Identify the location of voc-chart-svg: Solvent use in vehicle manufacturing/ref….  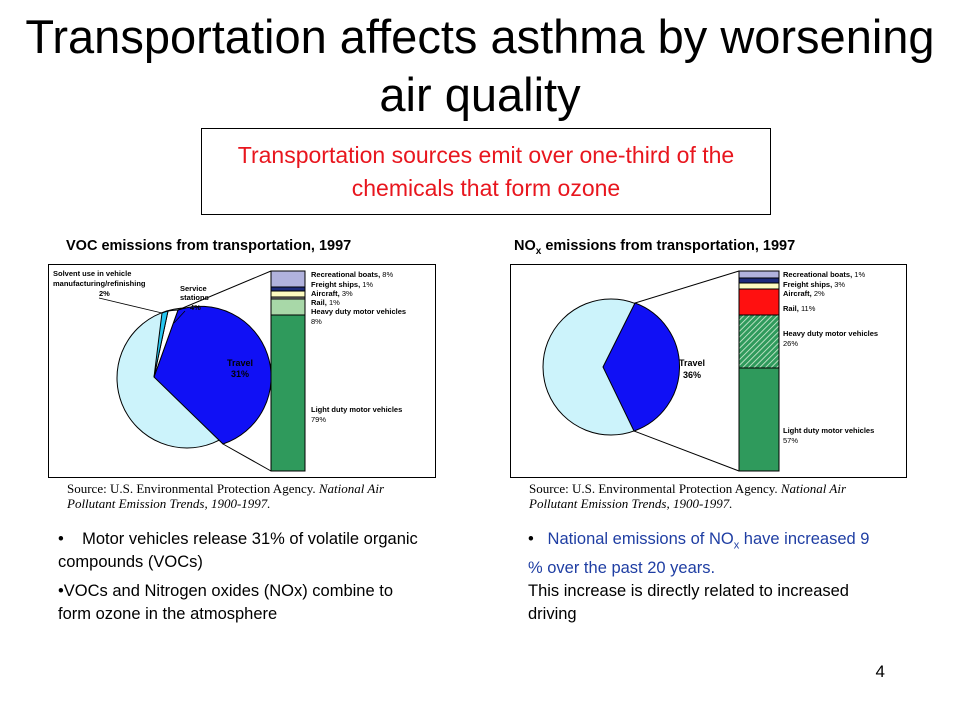
(229, 370).